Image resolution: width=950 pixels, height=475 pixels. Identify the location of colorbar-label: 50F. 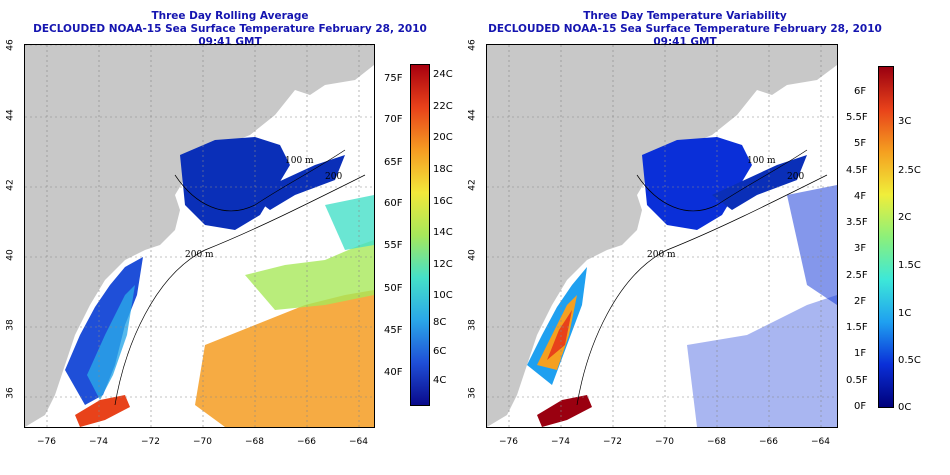
(393, 288).